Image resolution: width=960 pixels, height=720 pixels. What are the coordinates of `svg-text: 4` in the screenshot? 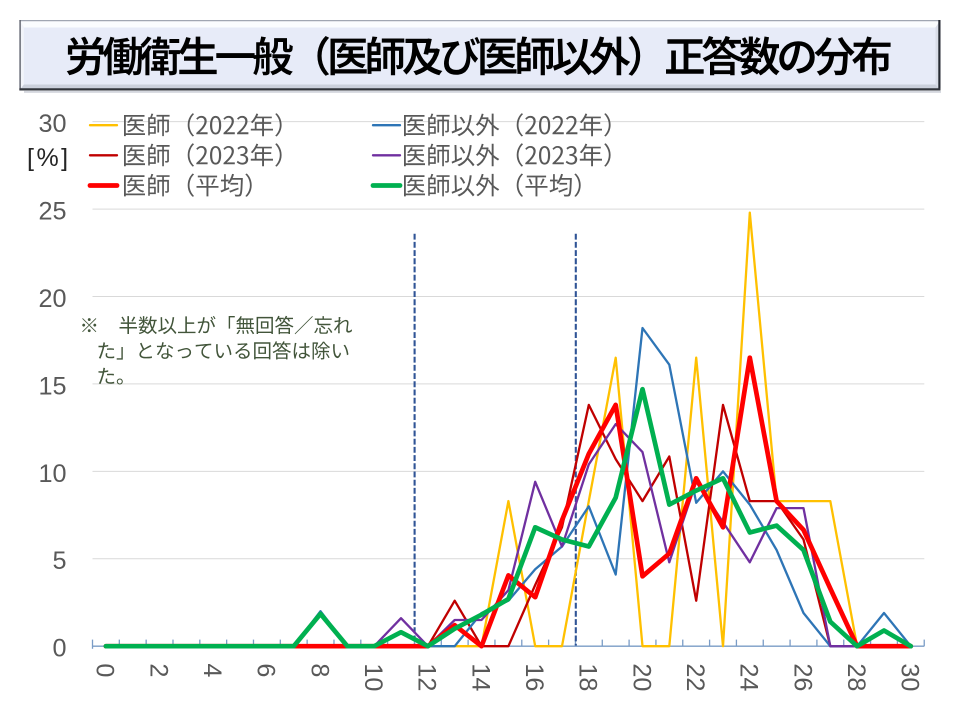 It's located at (212, 670).